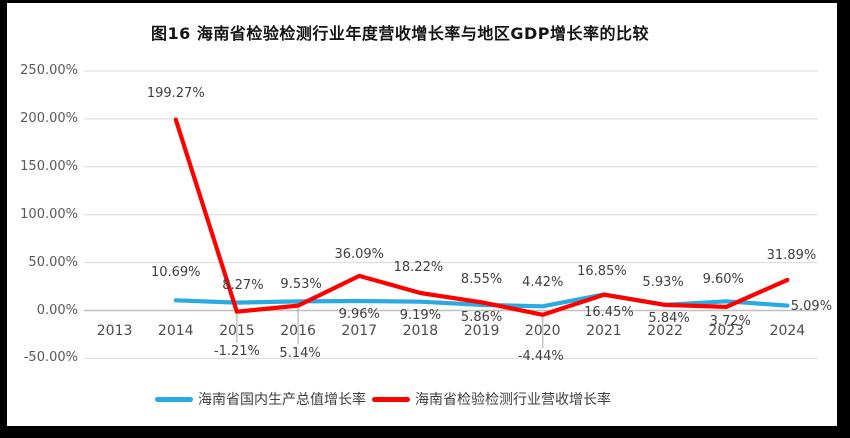 The width and height of the screenshot is (850, 438). What do you see at coordinates (359, 331) in the screenshot?
I see `x-axis-label-2017: 2017` at bounding box center [359, 331].